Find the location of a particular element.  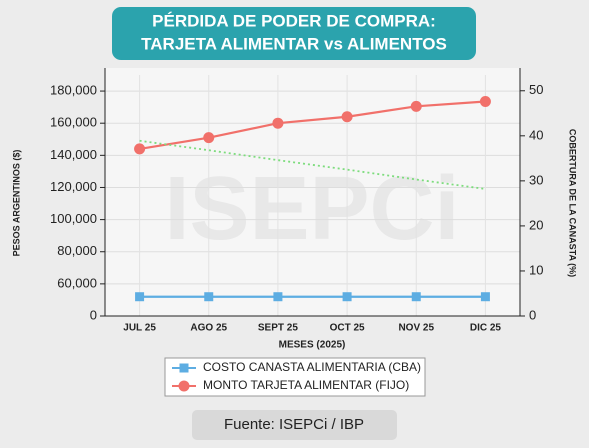

y-tick-label: 0 is located at coordinates (93, 314).